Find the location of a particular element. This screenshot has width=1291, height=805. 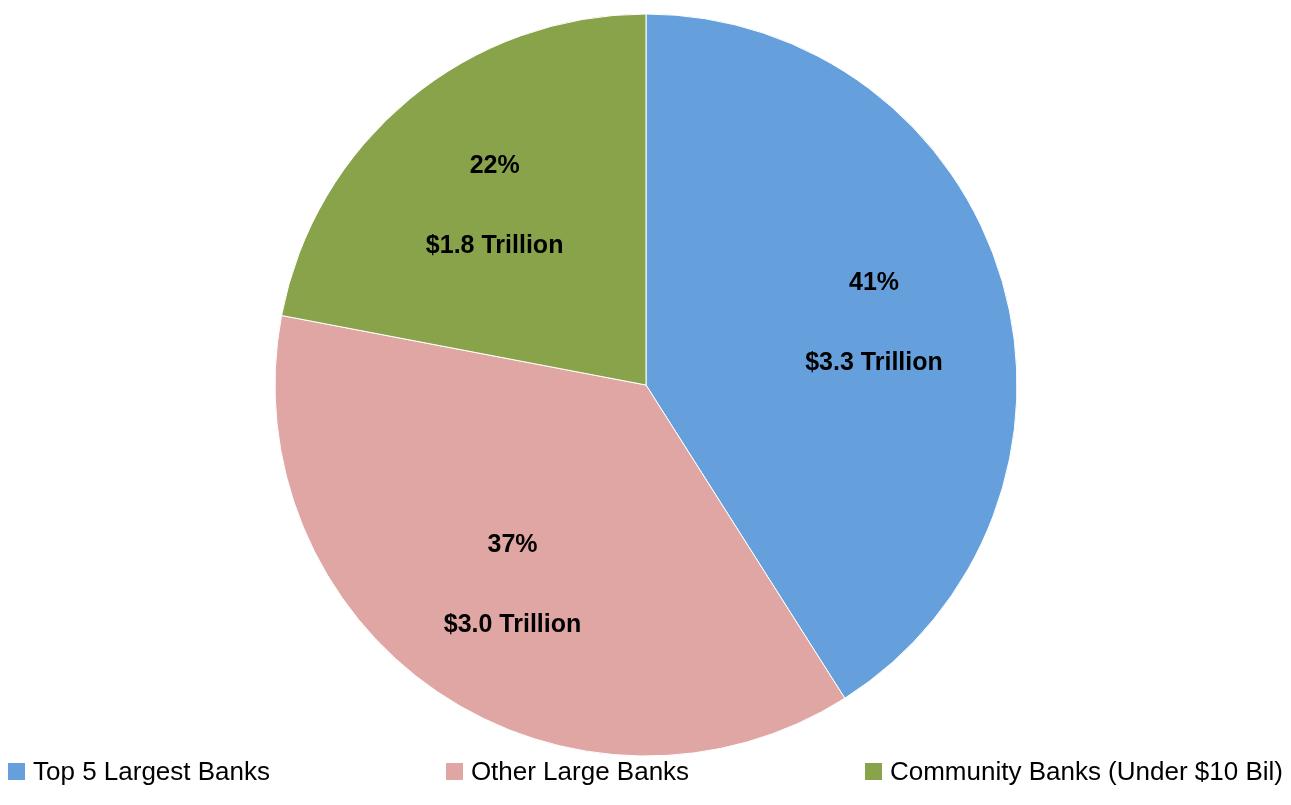

legend-label: Other Large Banks is located at coordinates (580, 771).